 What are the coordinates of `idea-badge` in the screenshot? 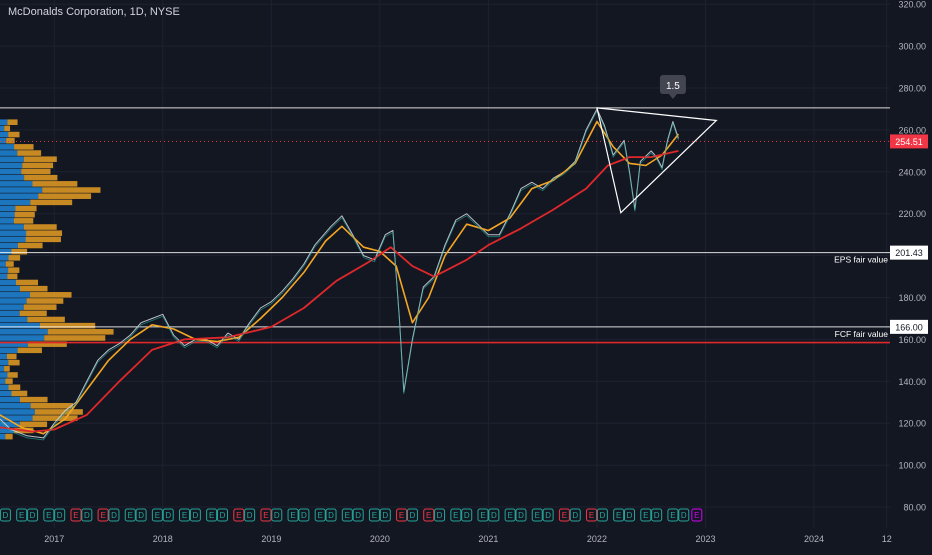 It's located at (672, 84).